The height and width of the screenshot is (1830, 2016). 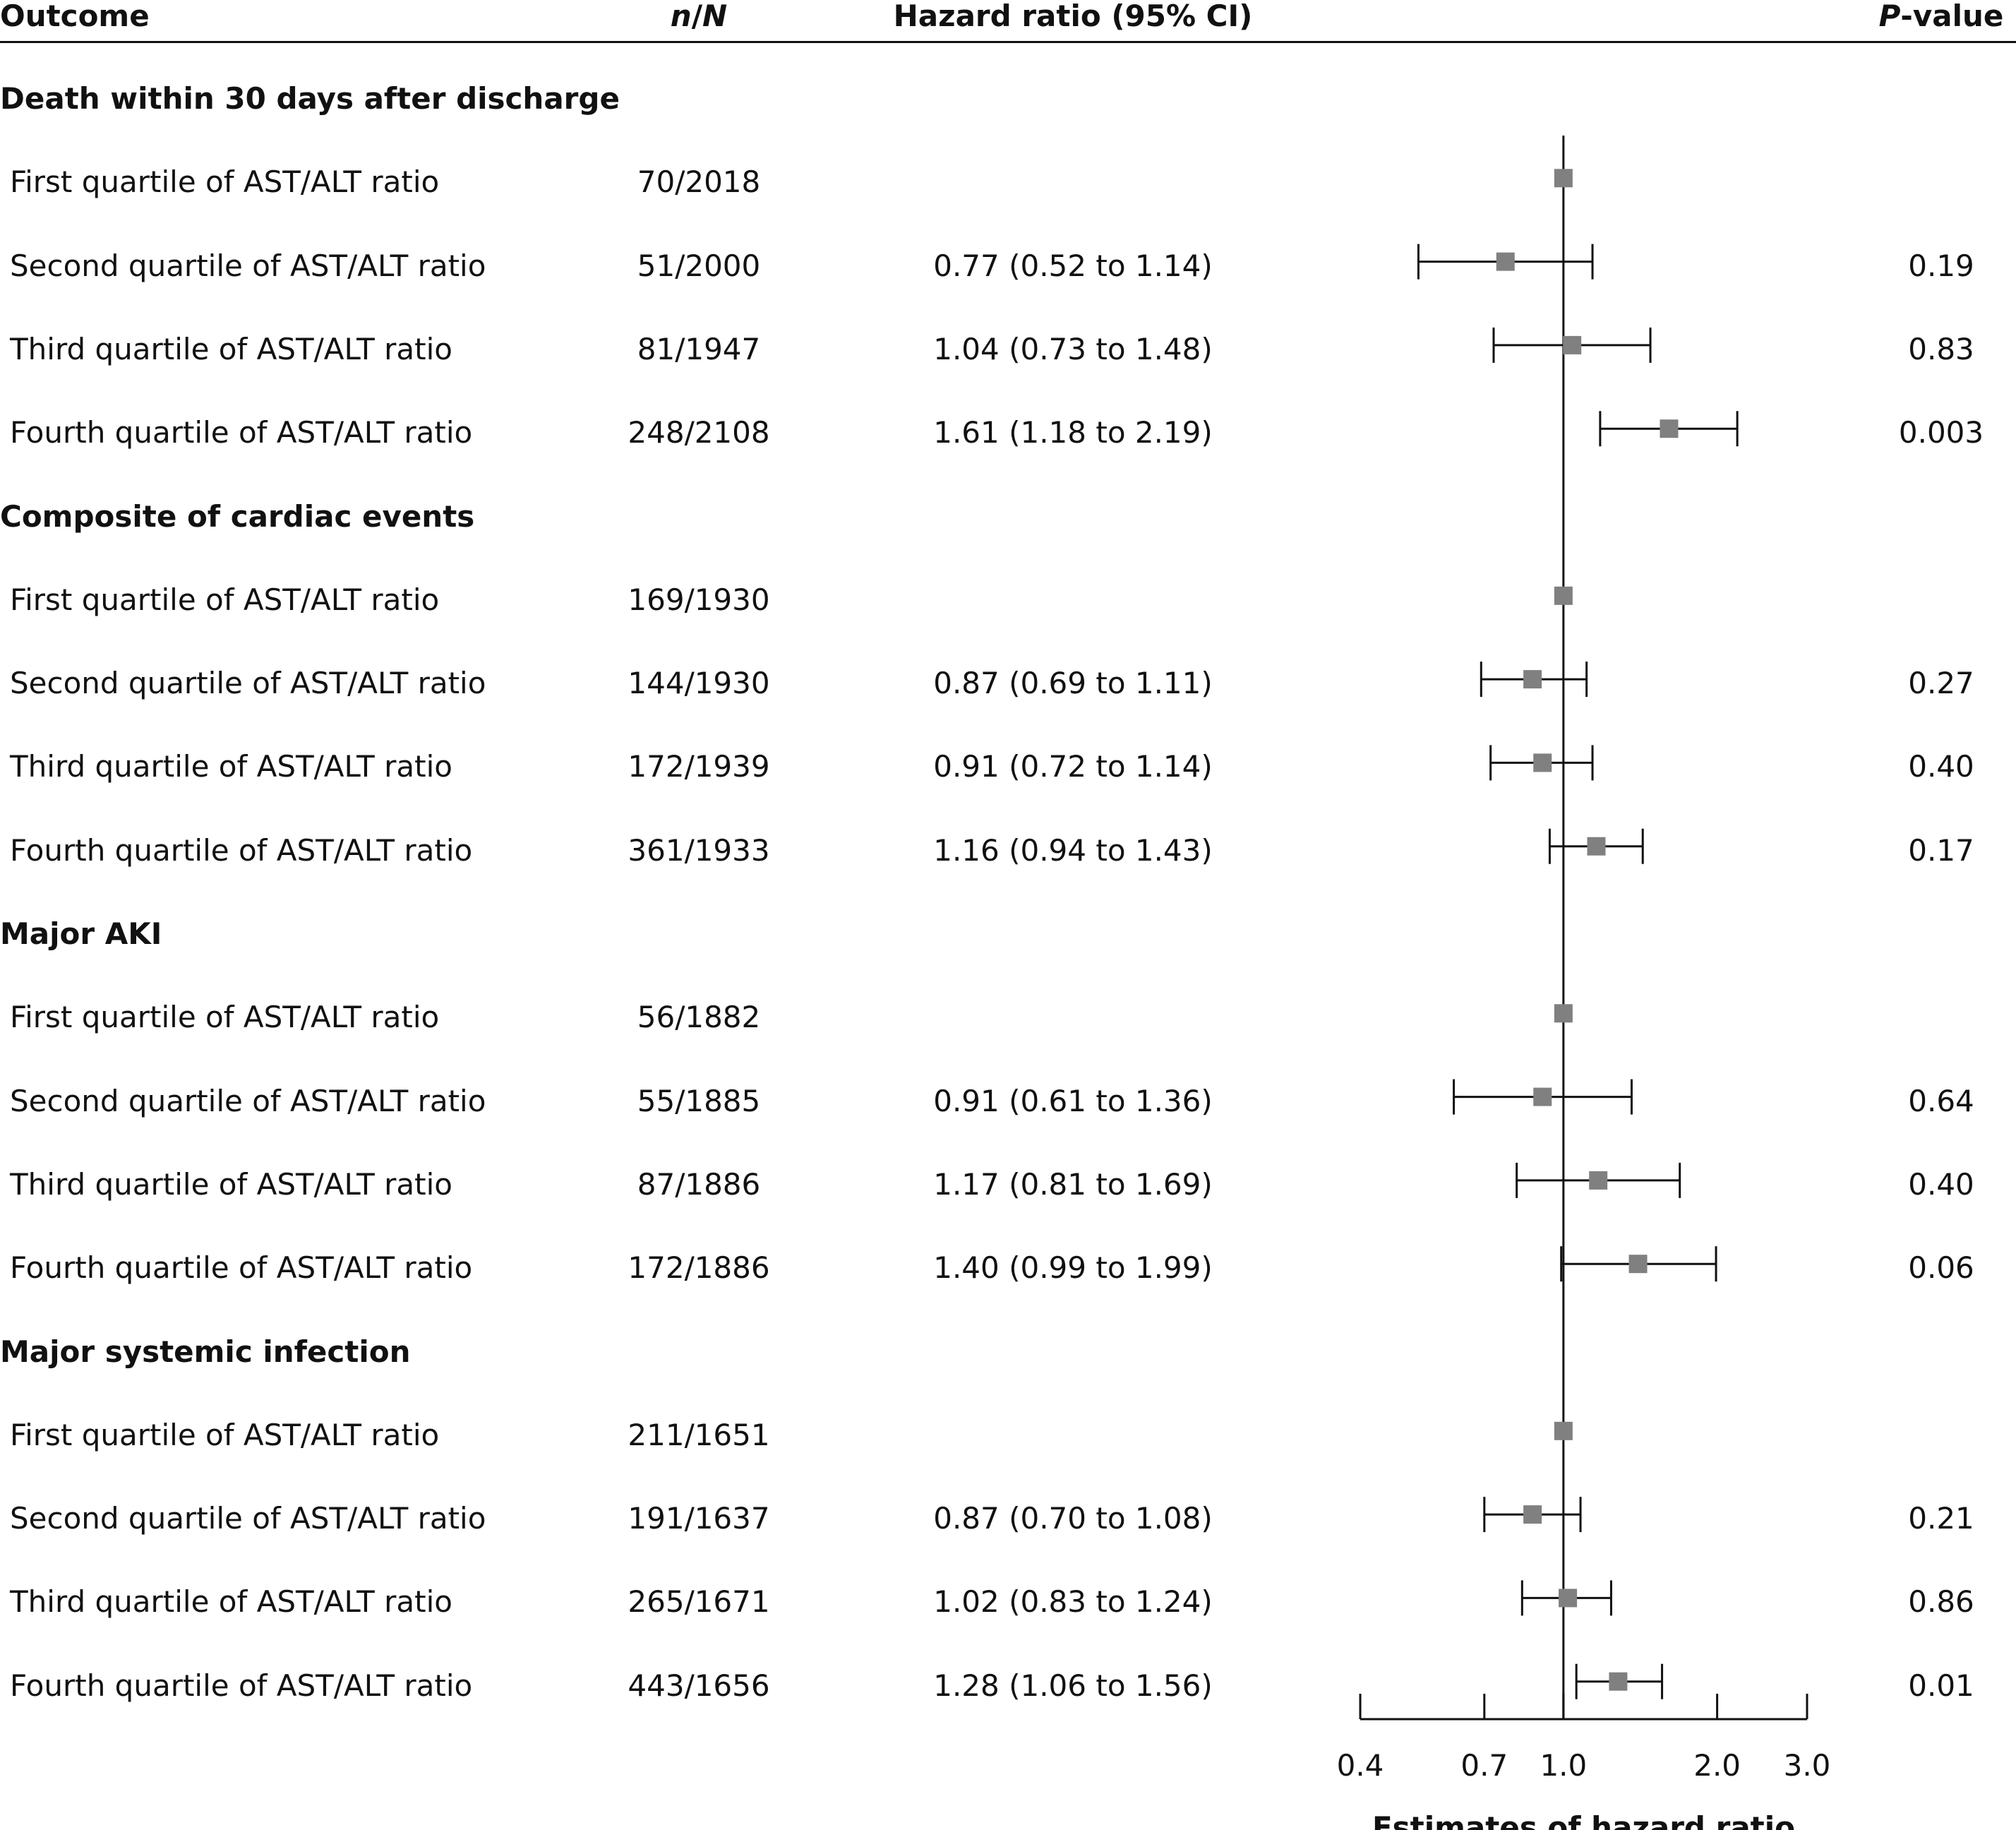 What do you see at coordinates (1717, 1765) in the screenshot?
I see `x-tick-label: 2.0` at bounding box center [1717, 1765].